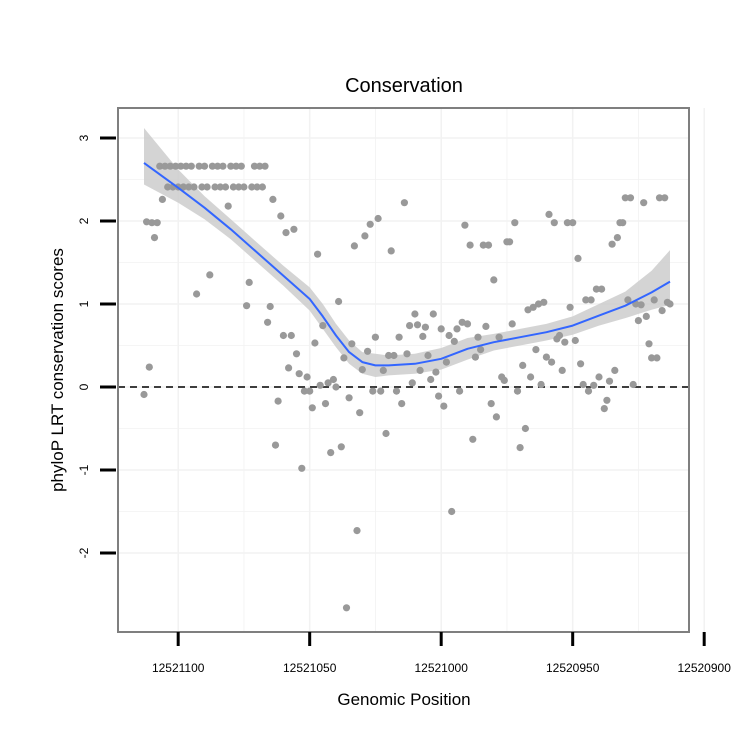 Image resolution: width=750 pixels, height=750 pixels. Describe the element at coordinates (310, 668) in the screenshot. I see `x-tick-label: 12521050` at that location.